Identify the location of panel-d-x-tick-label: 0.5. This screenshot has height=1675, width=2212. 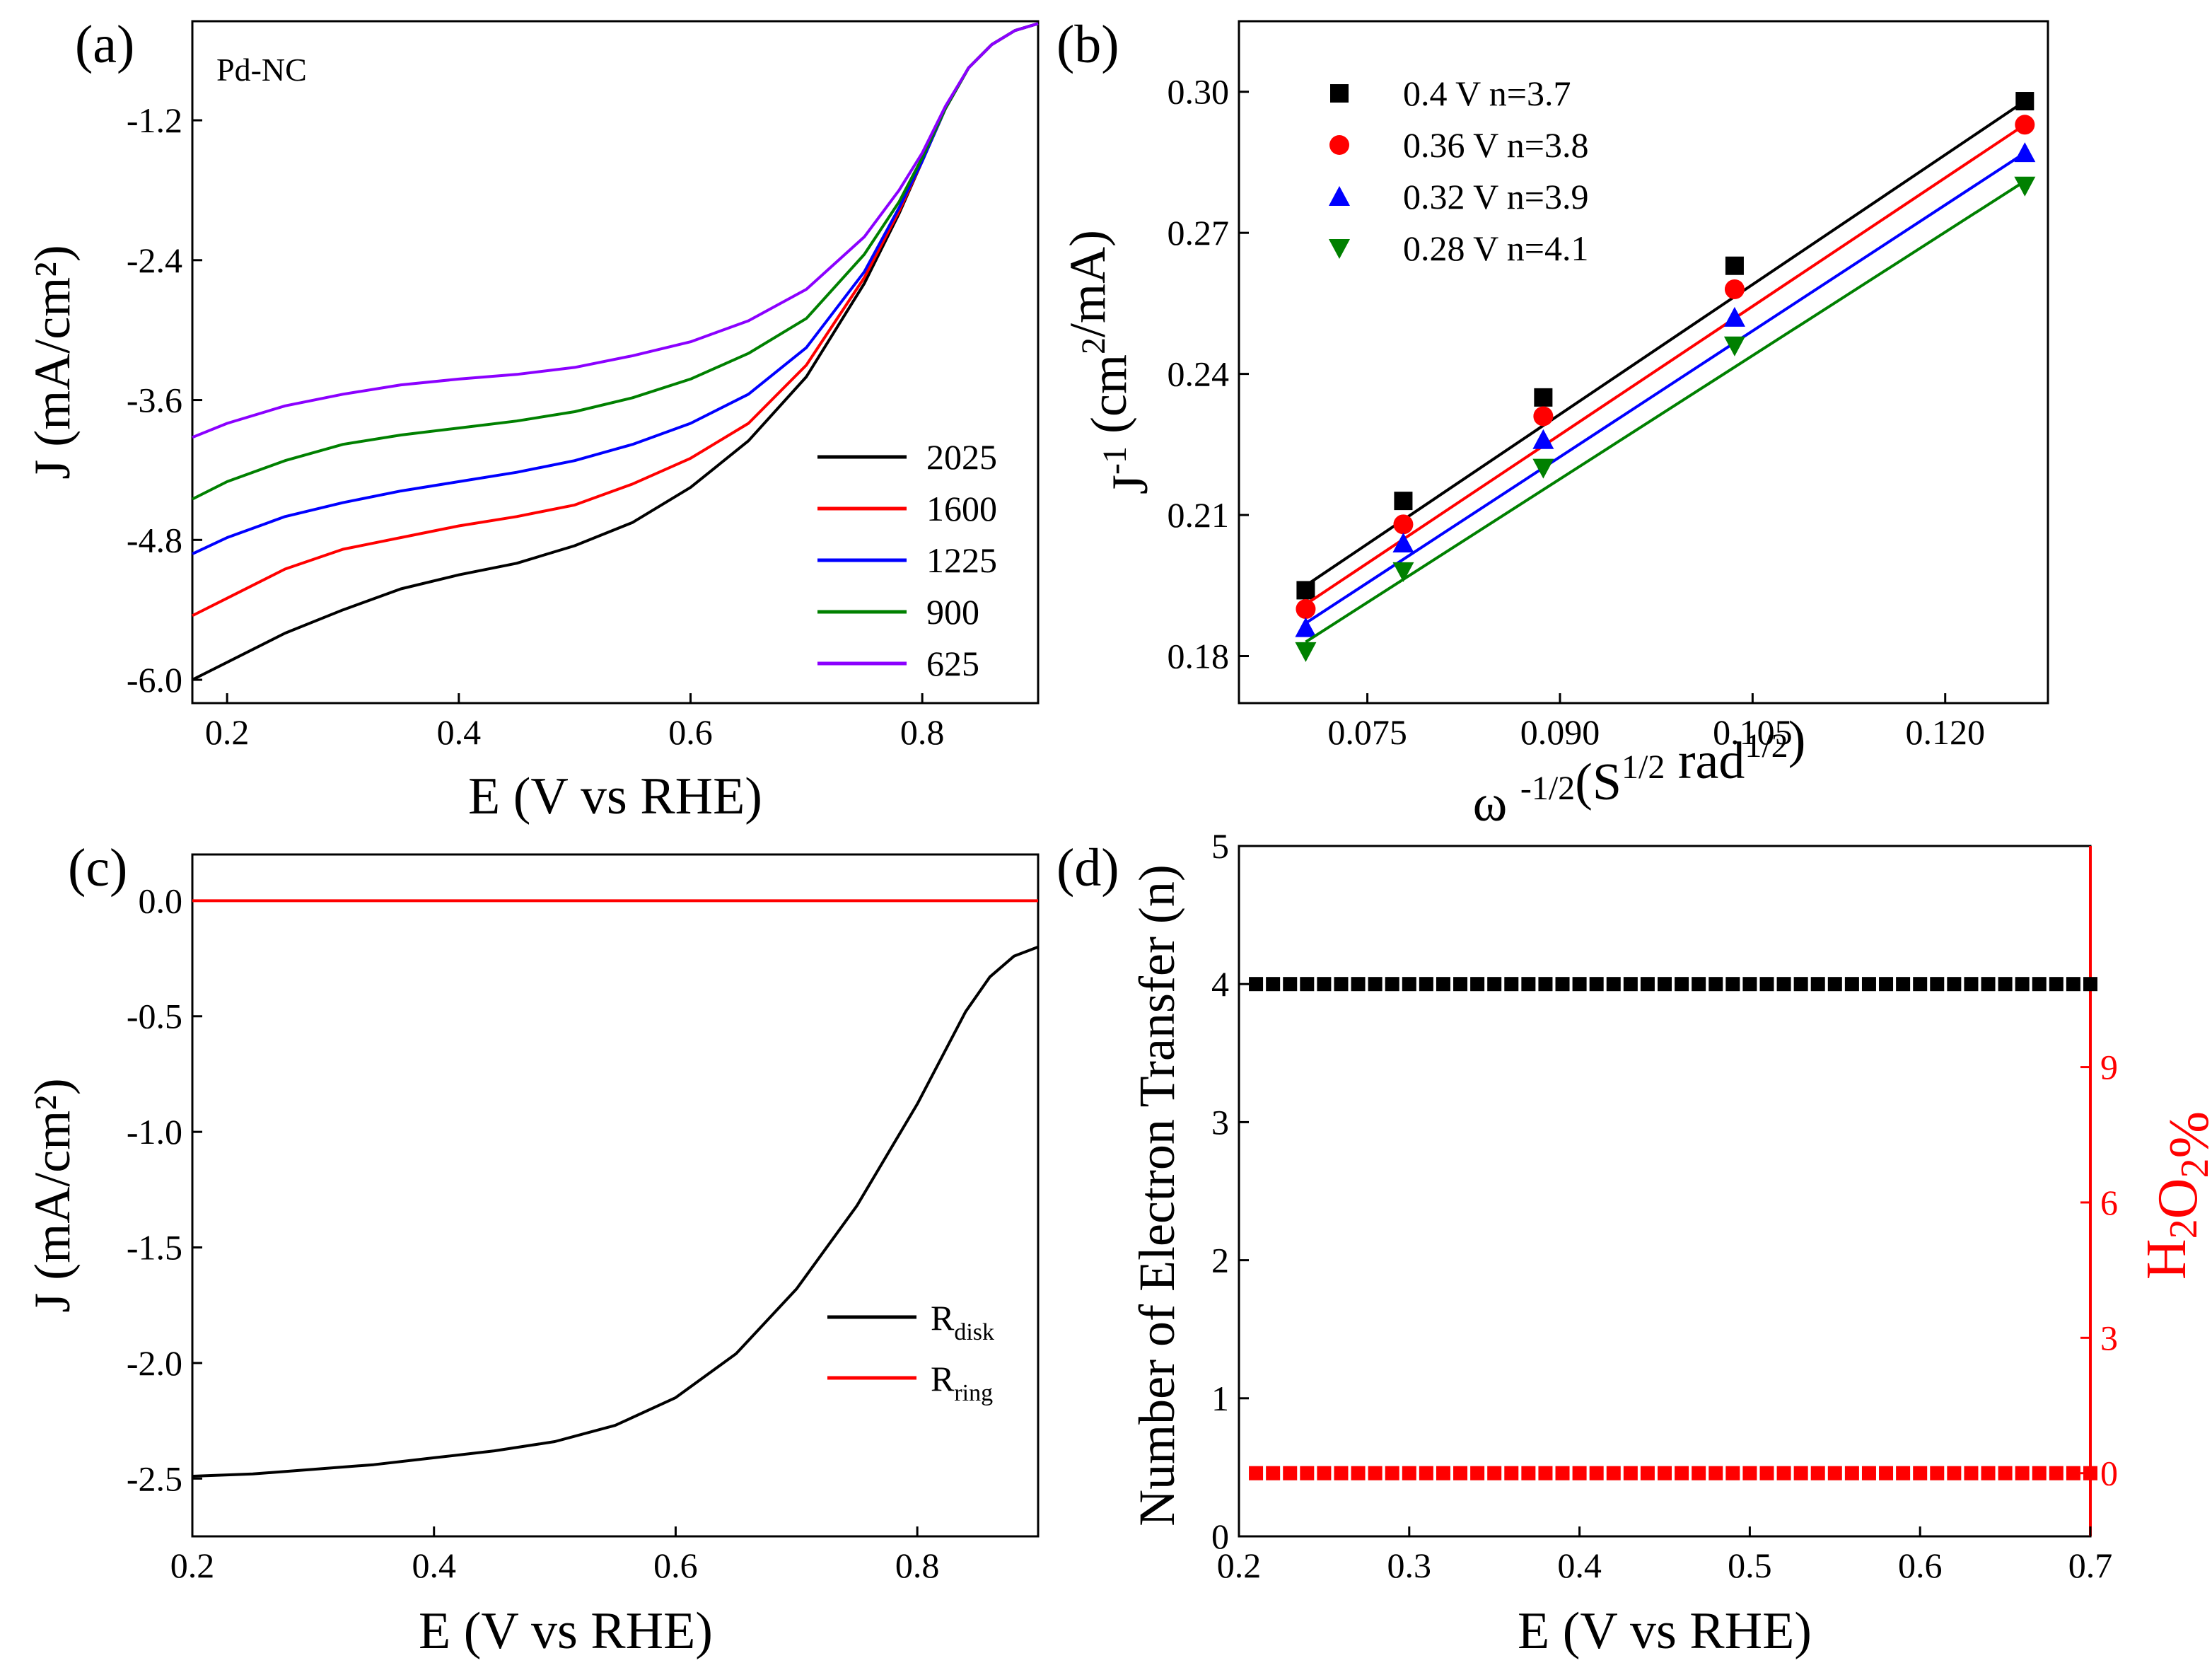
(1750, 1566).